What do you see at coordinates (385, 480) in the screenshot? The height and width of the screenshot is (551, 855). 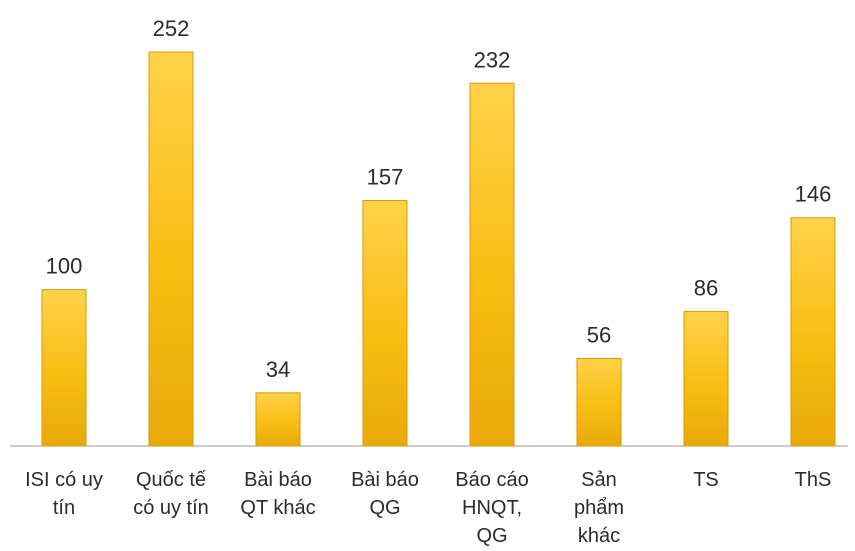 I see `category-label-3-line-0: Bài báo` at bounding box center [385, 480].